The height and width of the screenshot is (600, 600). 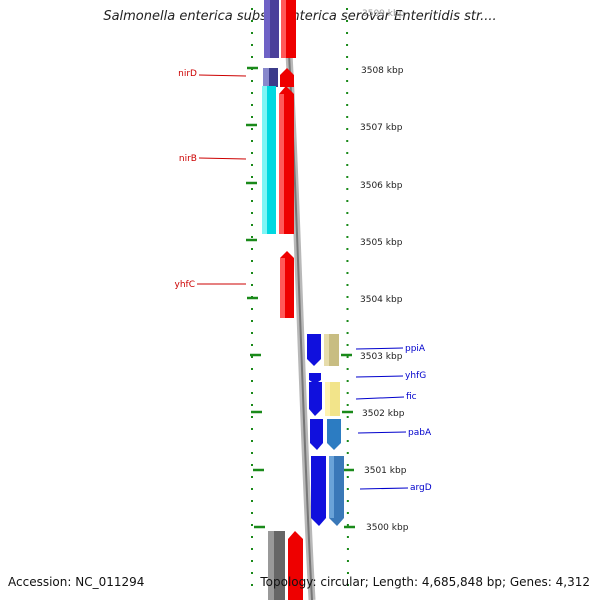 What do you see at coordinates (383, 14) in the screenshot?
I see `tick-label: 3509 kbp` at bounding box center [383, 14].